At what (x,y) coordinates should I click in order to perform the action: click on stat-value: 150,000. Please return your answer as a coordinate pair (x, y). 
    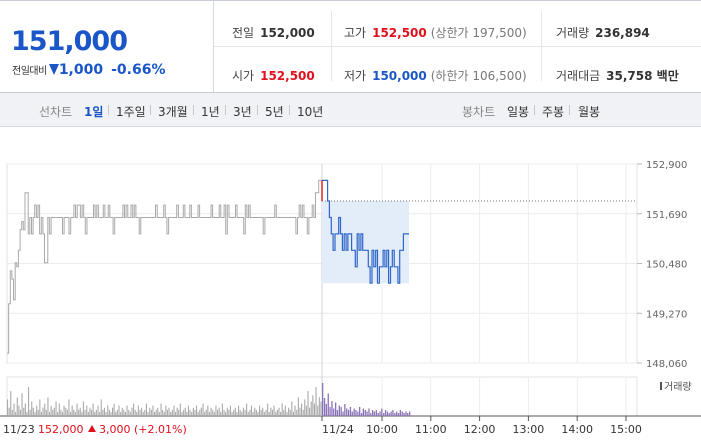
    Looking at the image, I should click on (399, 76).